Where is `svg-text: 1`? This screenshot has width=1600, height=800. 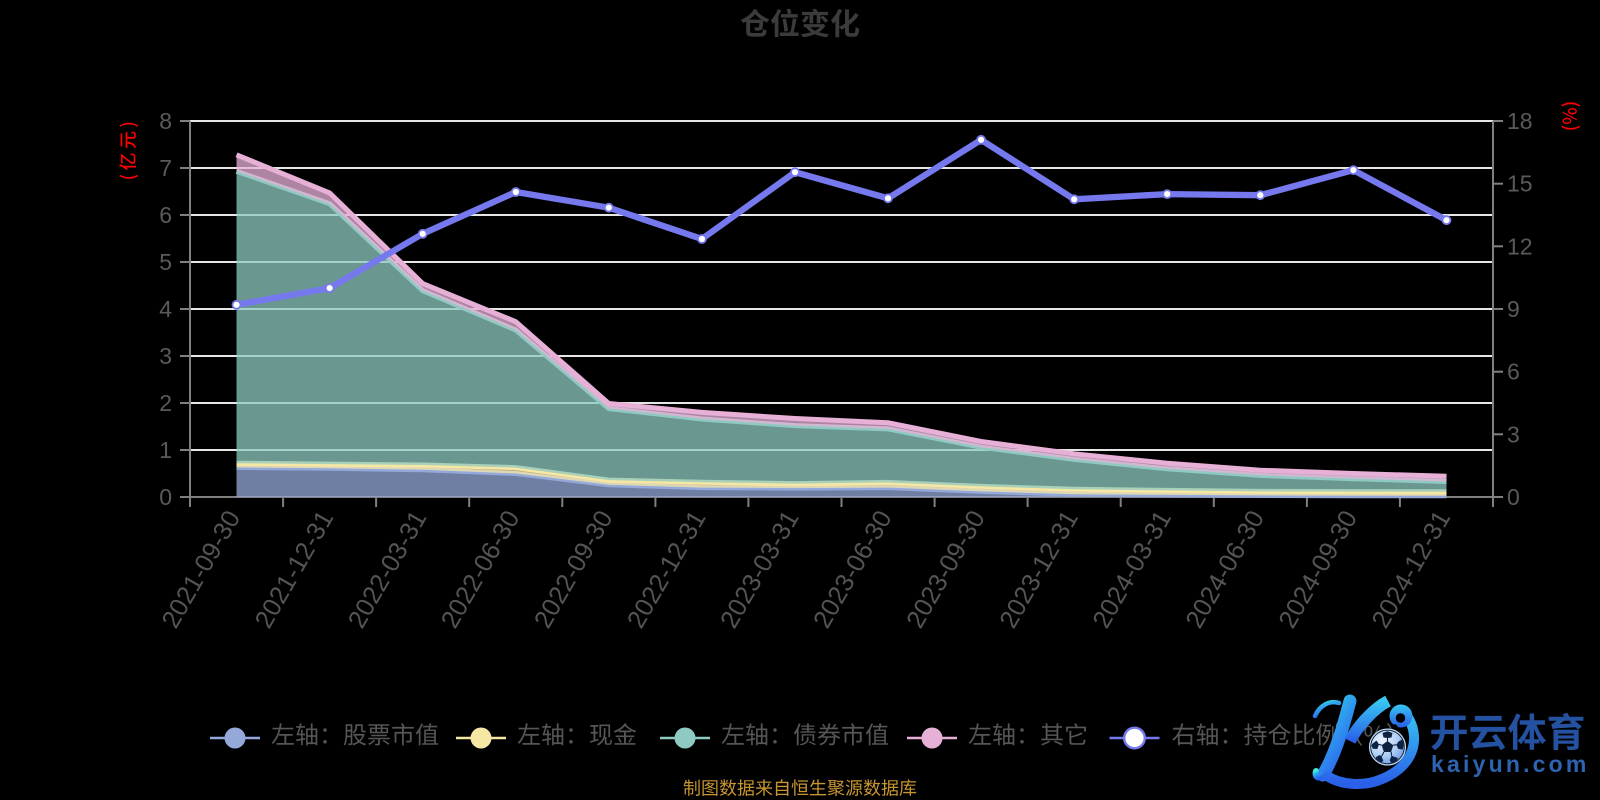 svg-text: 1 is located at coordinates (165, 450).